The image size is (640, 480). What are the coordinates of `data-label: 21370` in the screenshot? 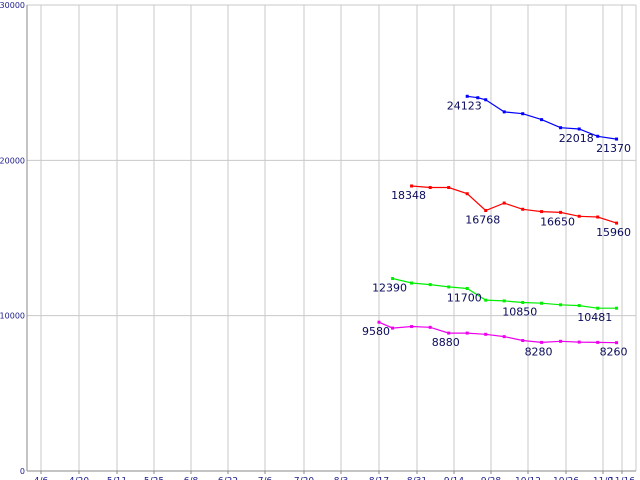 It's located at (613, 148).